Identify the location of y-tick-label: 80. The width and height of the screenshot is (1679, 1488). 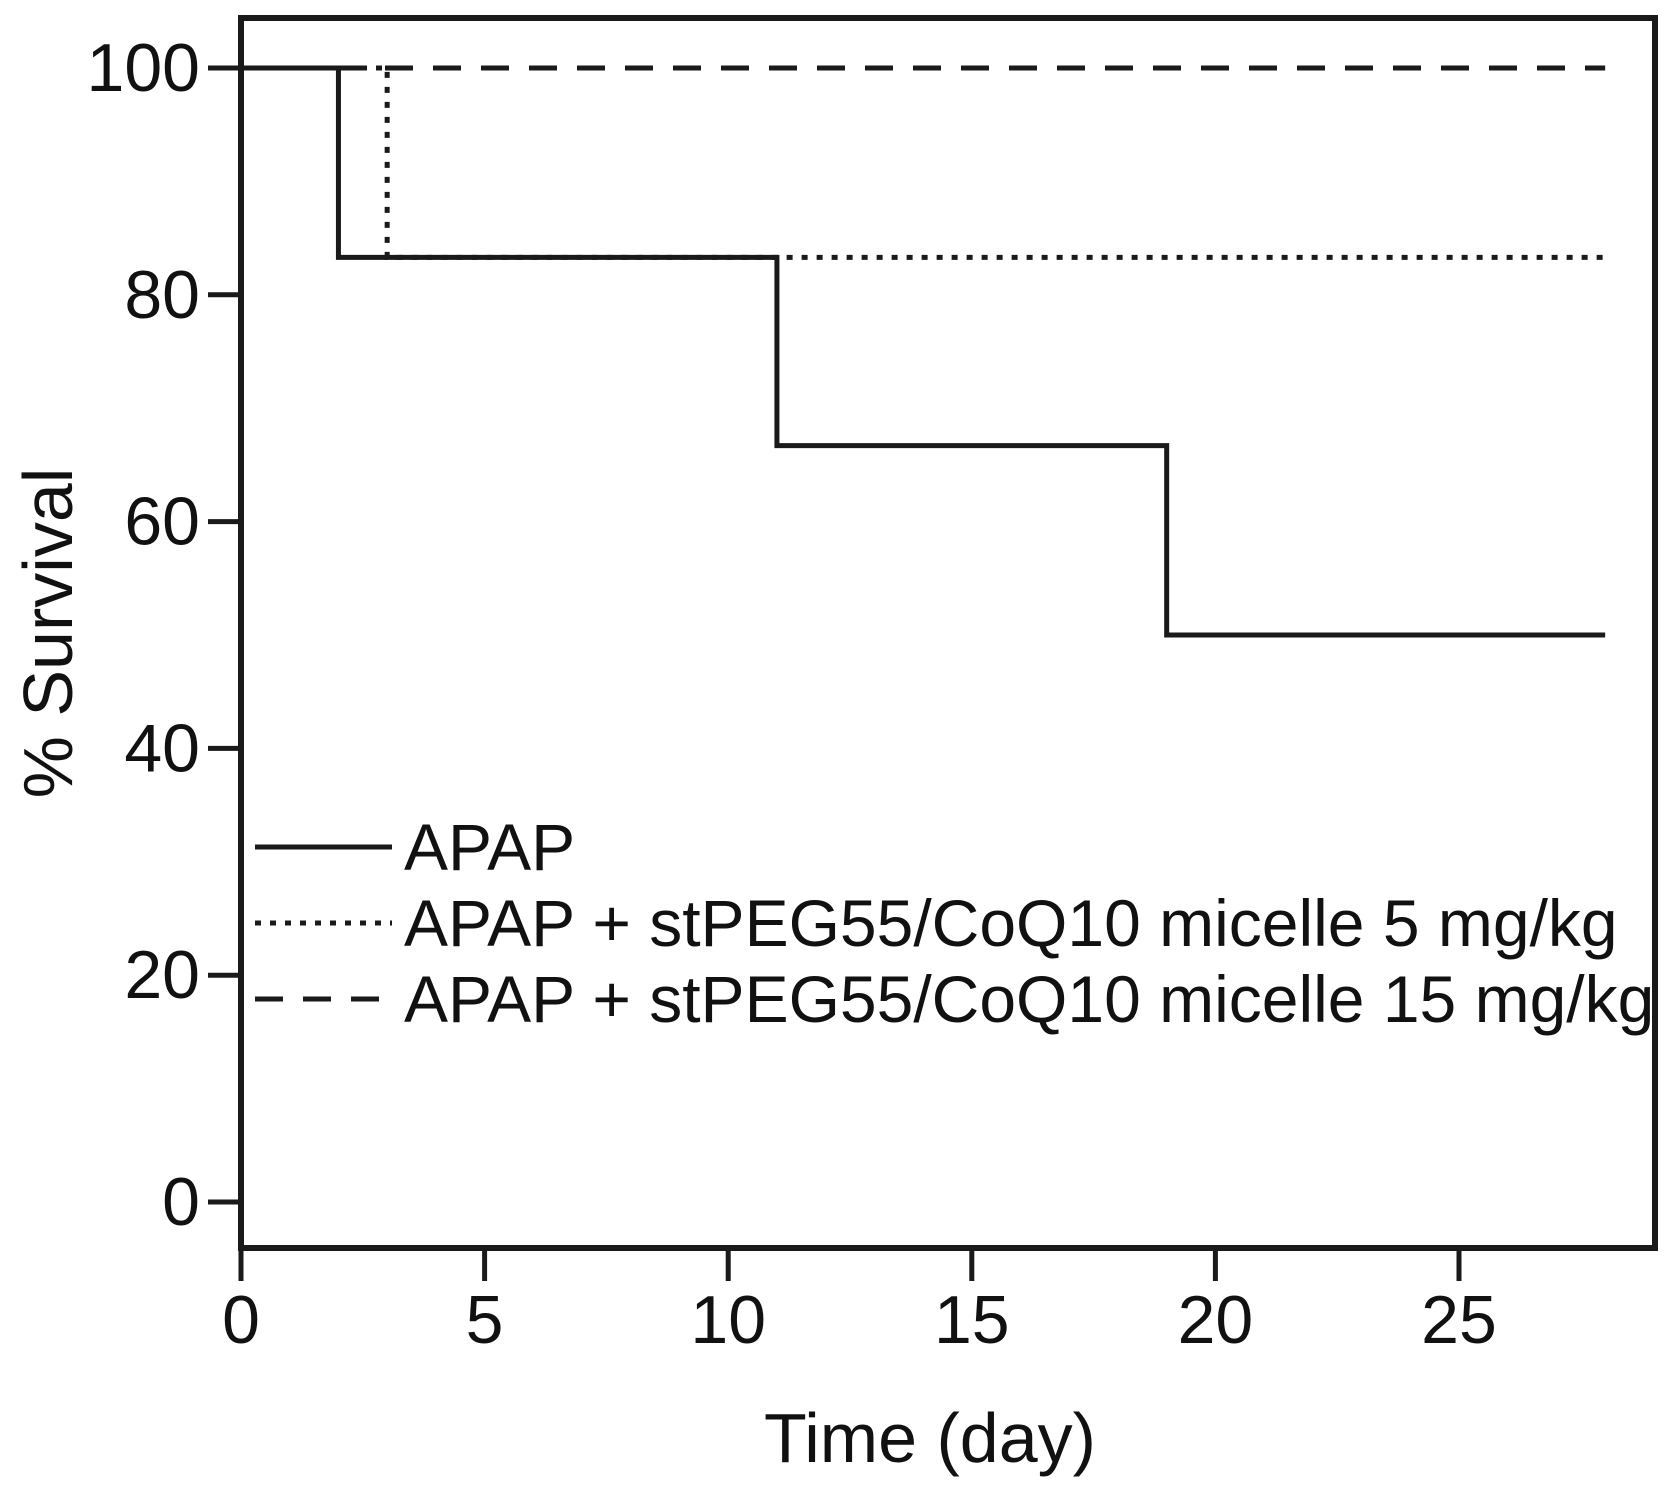
(162, 295).